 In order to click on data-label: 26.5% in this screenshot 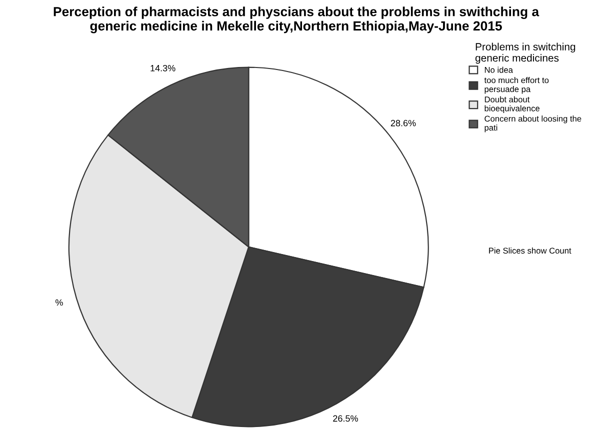, I will do `click(345, 418)`.